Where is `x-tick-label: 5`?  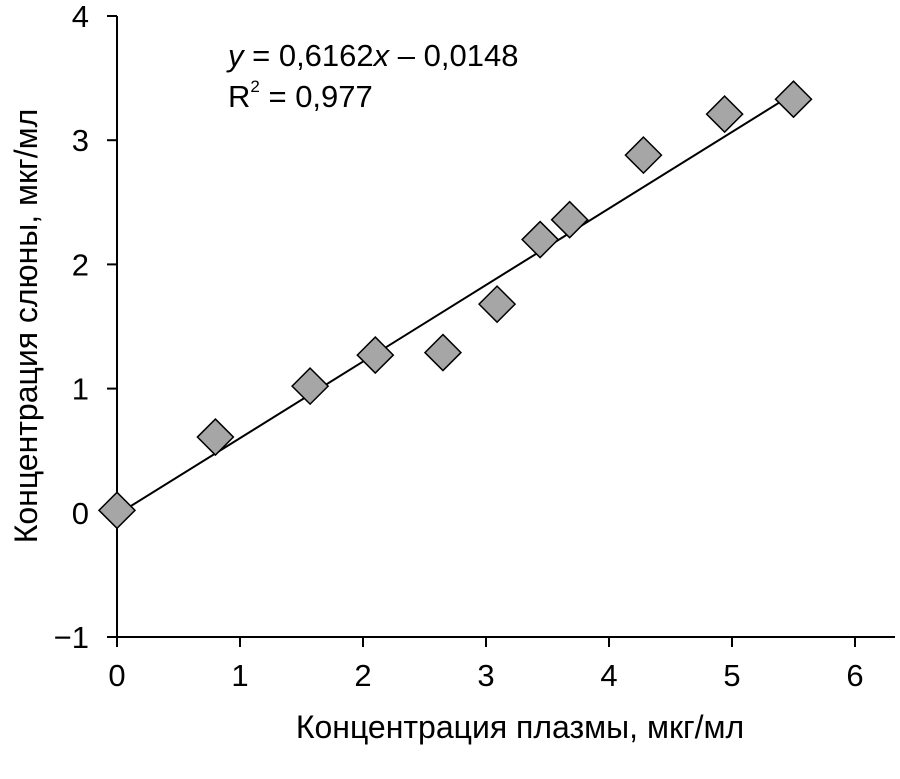 x-tick-label: 5 is located at coordinates (731, 675).